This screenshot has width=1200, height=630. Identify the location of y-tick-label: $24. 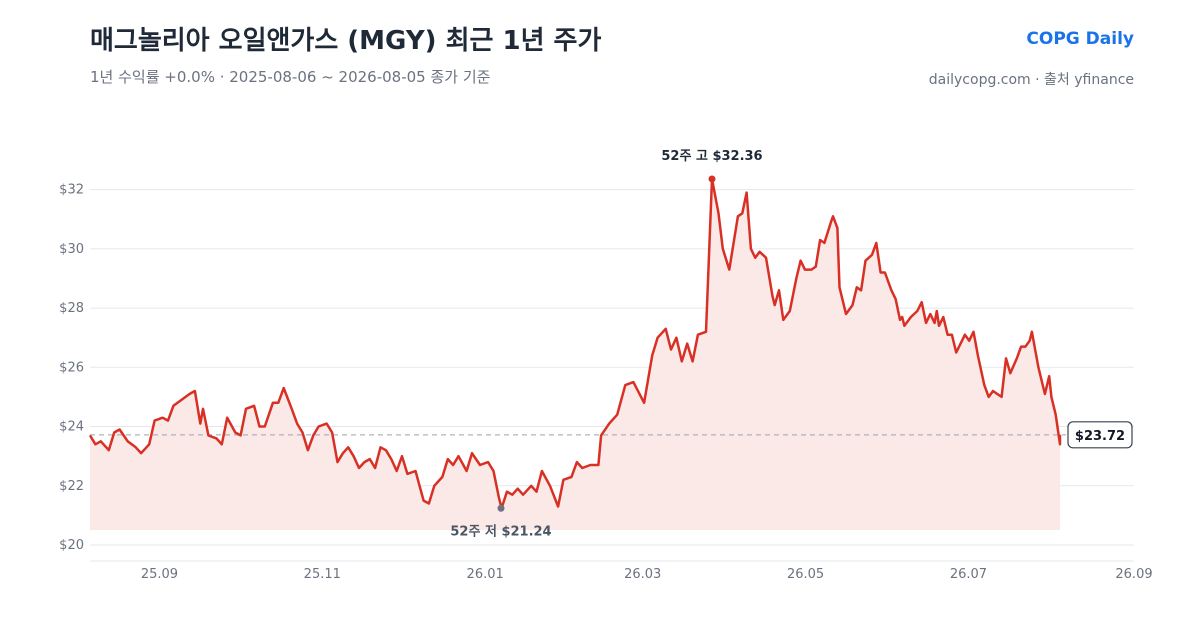
(71, 427).